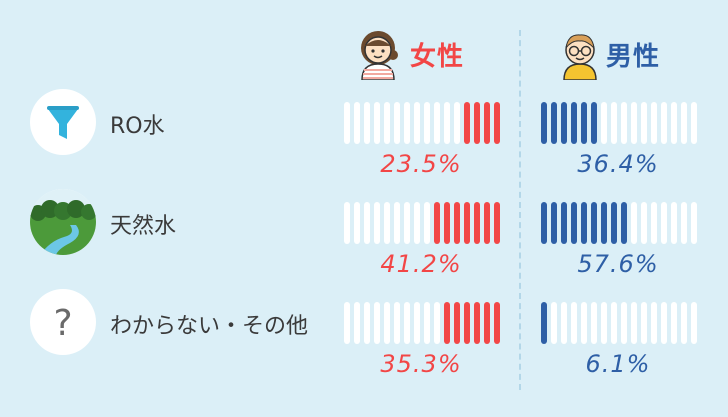 This screenshot has width=728, height=417. I want to click on column-divider, so click(520, 210).